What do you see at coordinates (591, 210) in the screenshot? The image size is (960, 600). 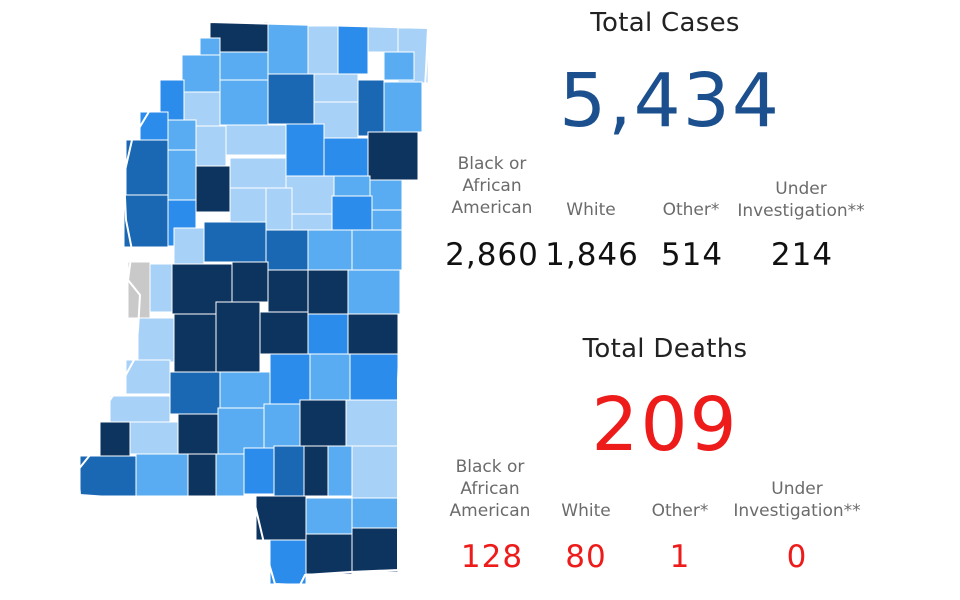 I see `cases-label-white: White` at bounding box center [591, 210].